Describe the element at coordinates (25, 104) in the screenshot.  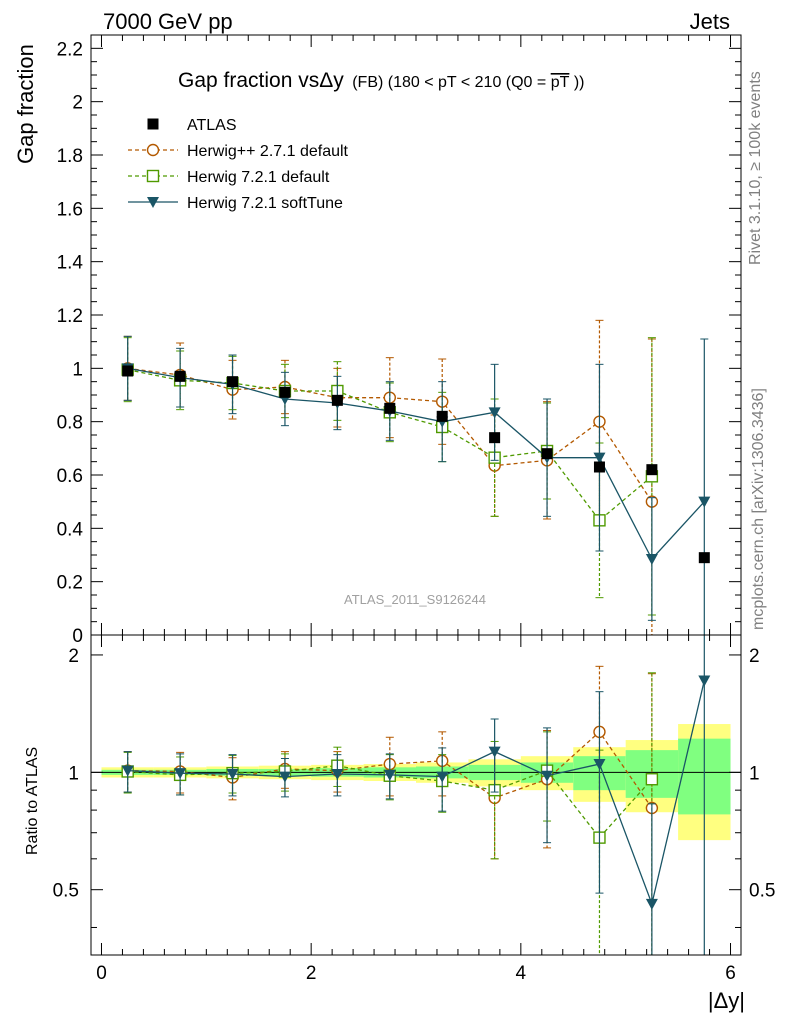
I see `y-axis-label: Gap fraction` at that location.